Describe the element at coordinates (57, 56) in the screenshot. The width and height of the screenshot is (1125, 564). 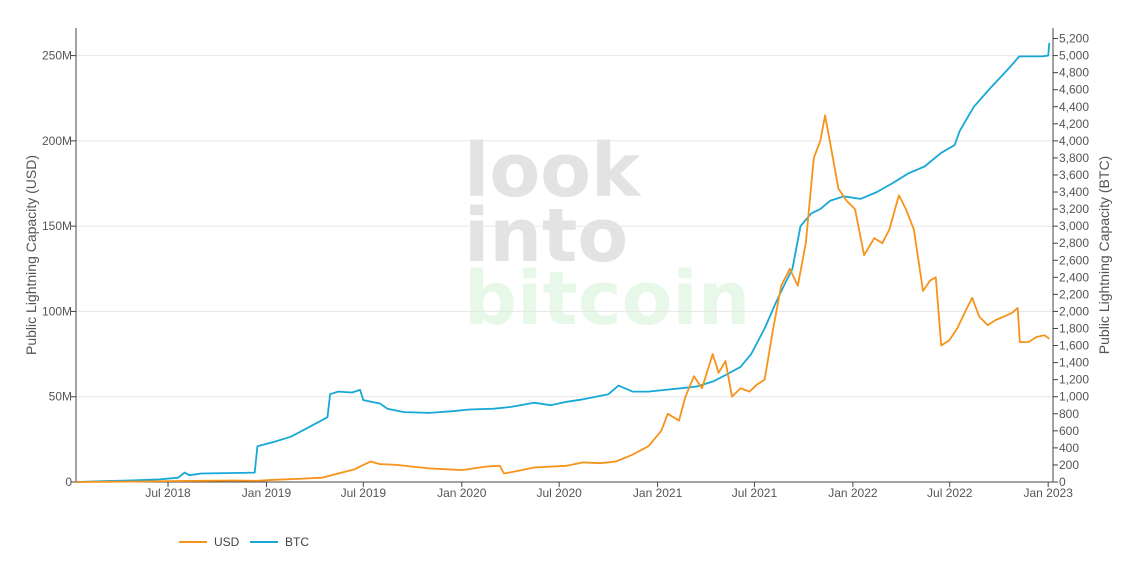
I see `y-left-tick-label: 250M` at that location.